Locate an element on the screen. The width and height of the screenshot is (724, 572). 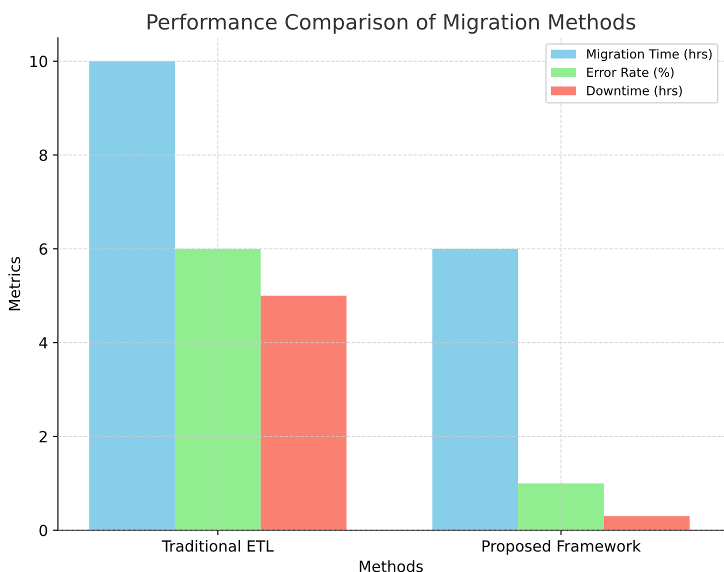
x-tick-label: Proposed Framework is located at coordinates (561, 547).